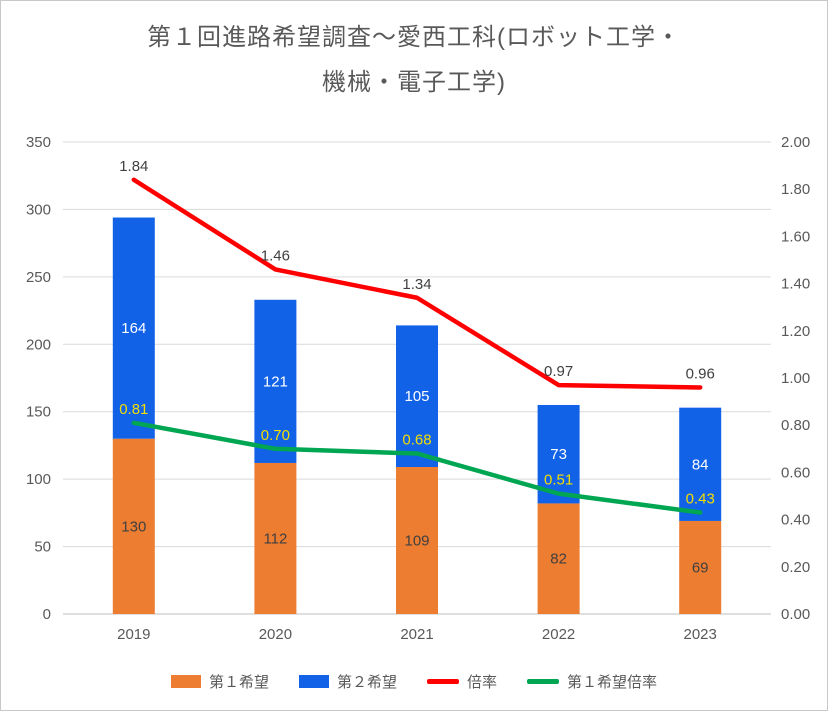 The height and width of the screenshot is (711, 828). What do you see at coordinates (795, 142) in the screenshot?
I see `right-axis-tick: 2.00` at bounding box center [795, 142].